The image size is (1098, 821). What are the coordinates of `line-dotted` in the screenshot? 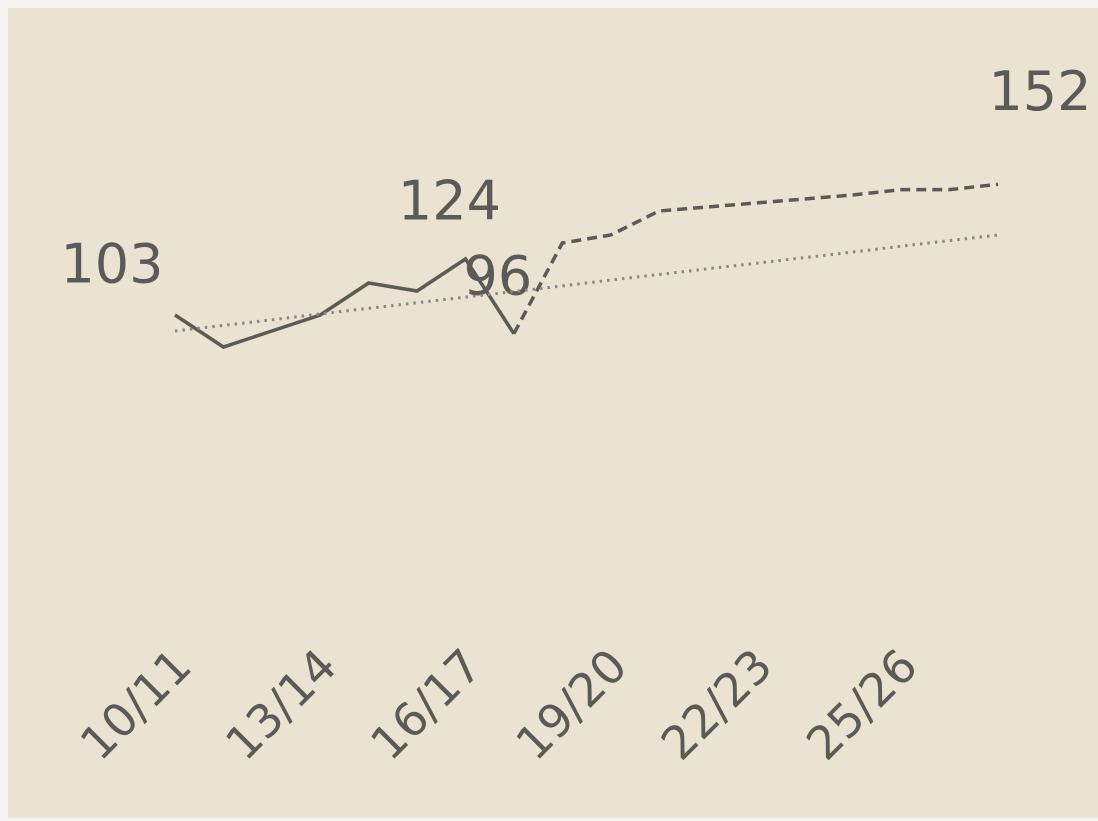 It's located at (586, 283).